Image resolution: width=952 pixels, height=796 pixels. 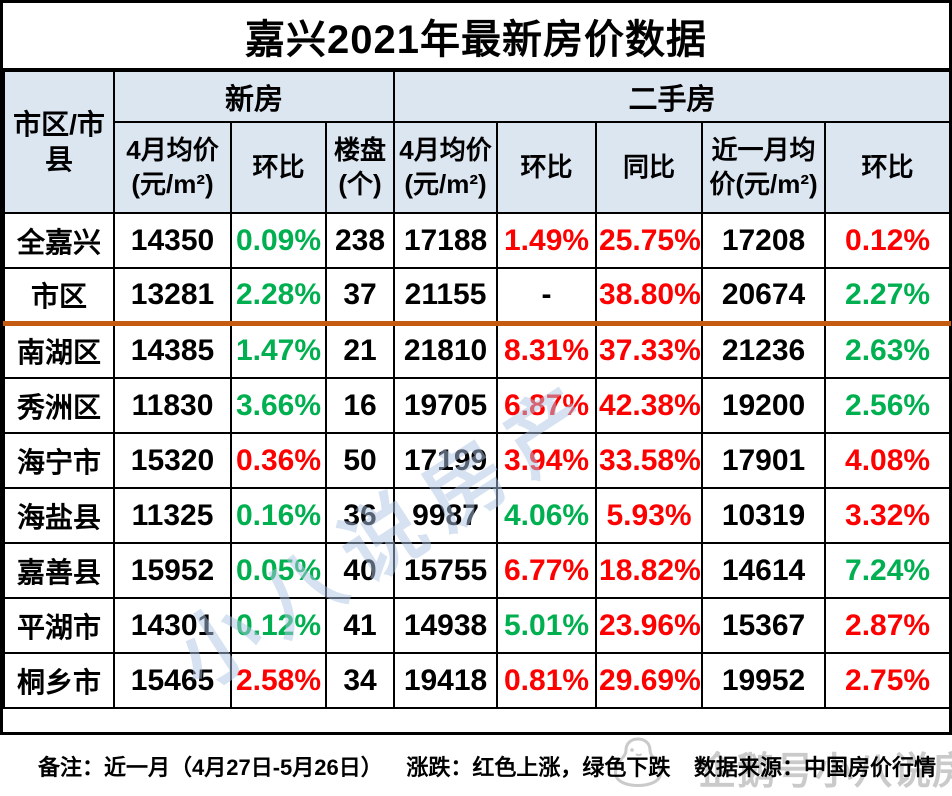 I want to click on col-header-used-yoy: 同比, so click(x=649, y=167).